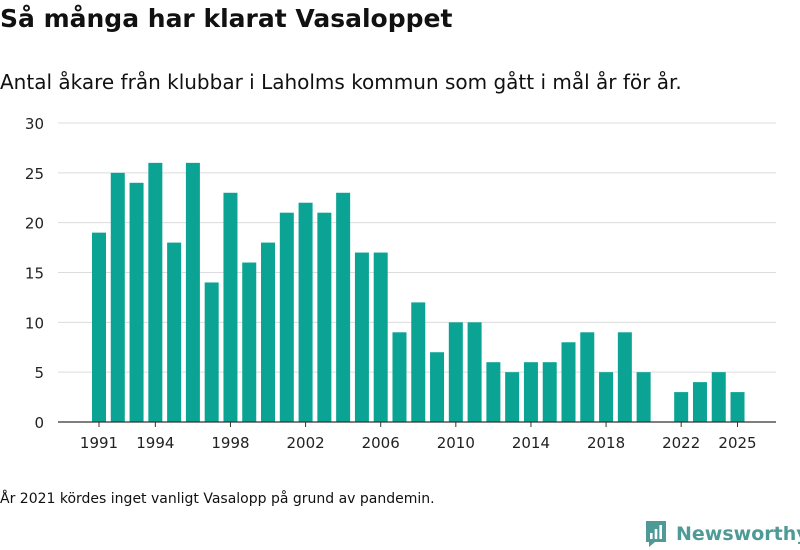  I want to click on x-tick-label: 2010, so click(456, 443).